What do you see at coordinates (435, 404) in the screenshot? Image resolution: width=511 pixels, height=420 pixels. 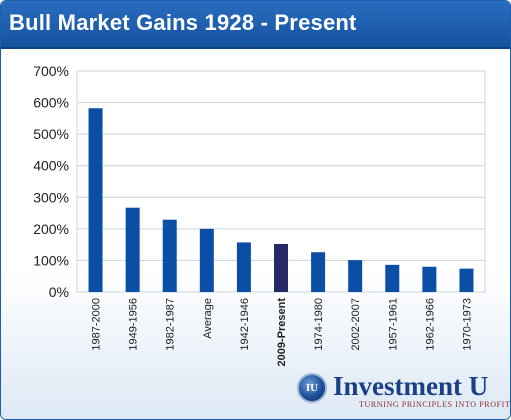 I see `brand-tagline: TURNING PRINCIPLES INTO PROFITS` at bounding box center [435, 404].